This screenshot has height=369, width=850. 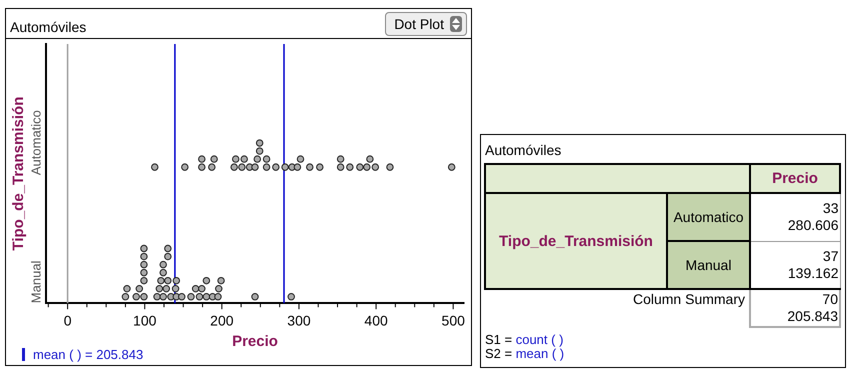 What do you see at coordinates (376, 320) in the screenshot?
I see `x-tick-label: 400` at bounding box center [376, 320].